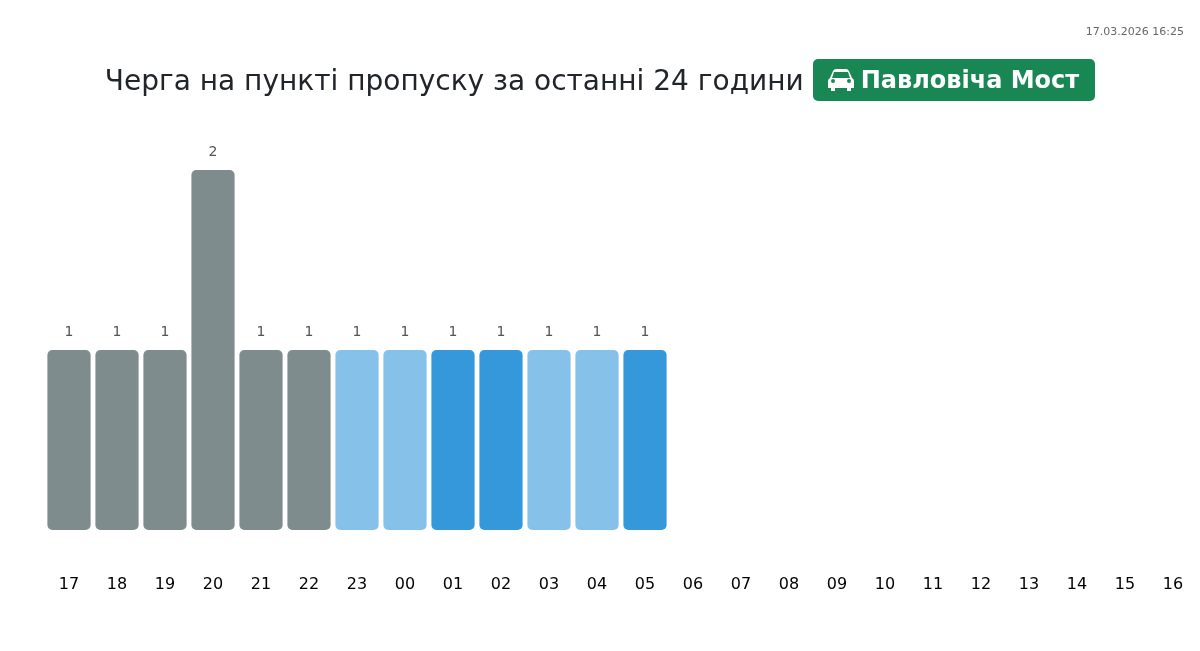 This screenshot has height=651, width=1200. Describe the element at coordinates (357, 583) in the screenshot. I see `x-tick-label: 23` at that location.